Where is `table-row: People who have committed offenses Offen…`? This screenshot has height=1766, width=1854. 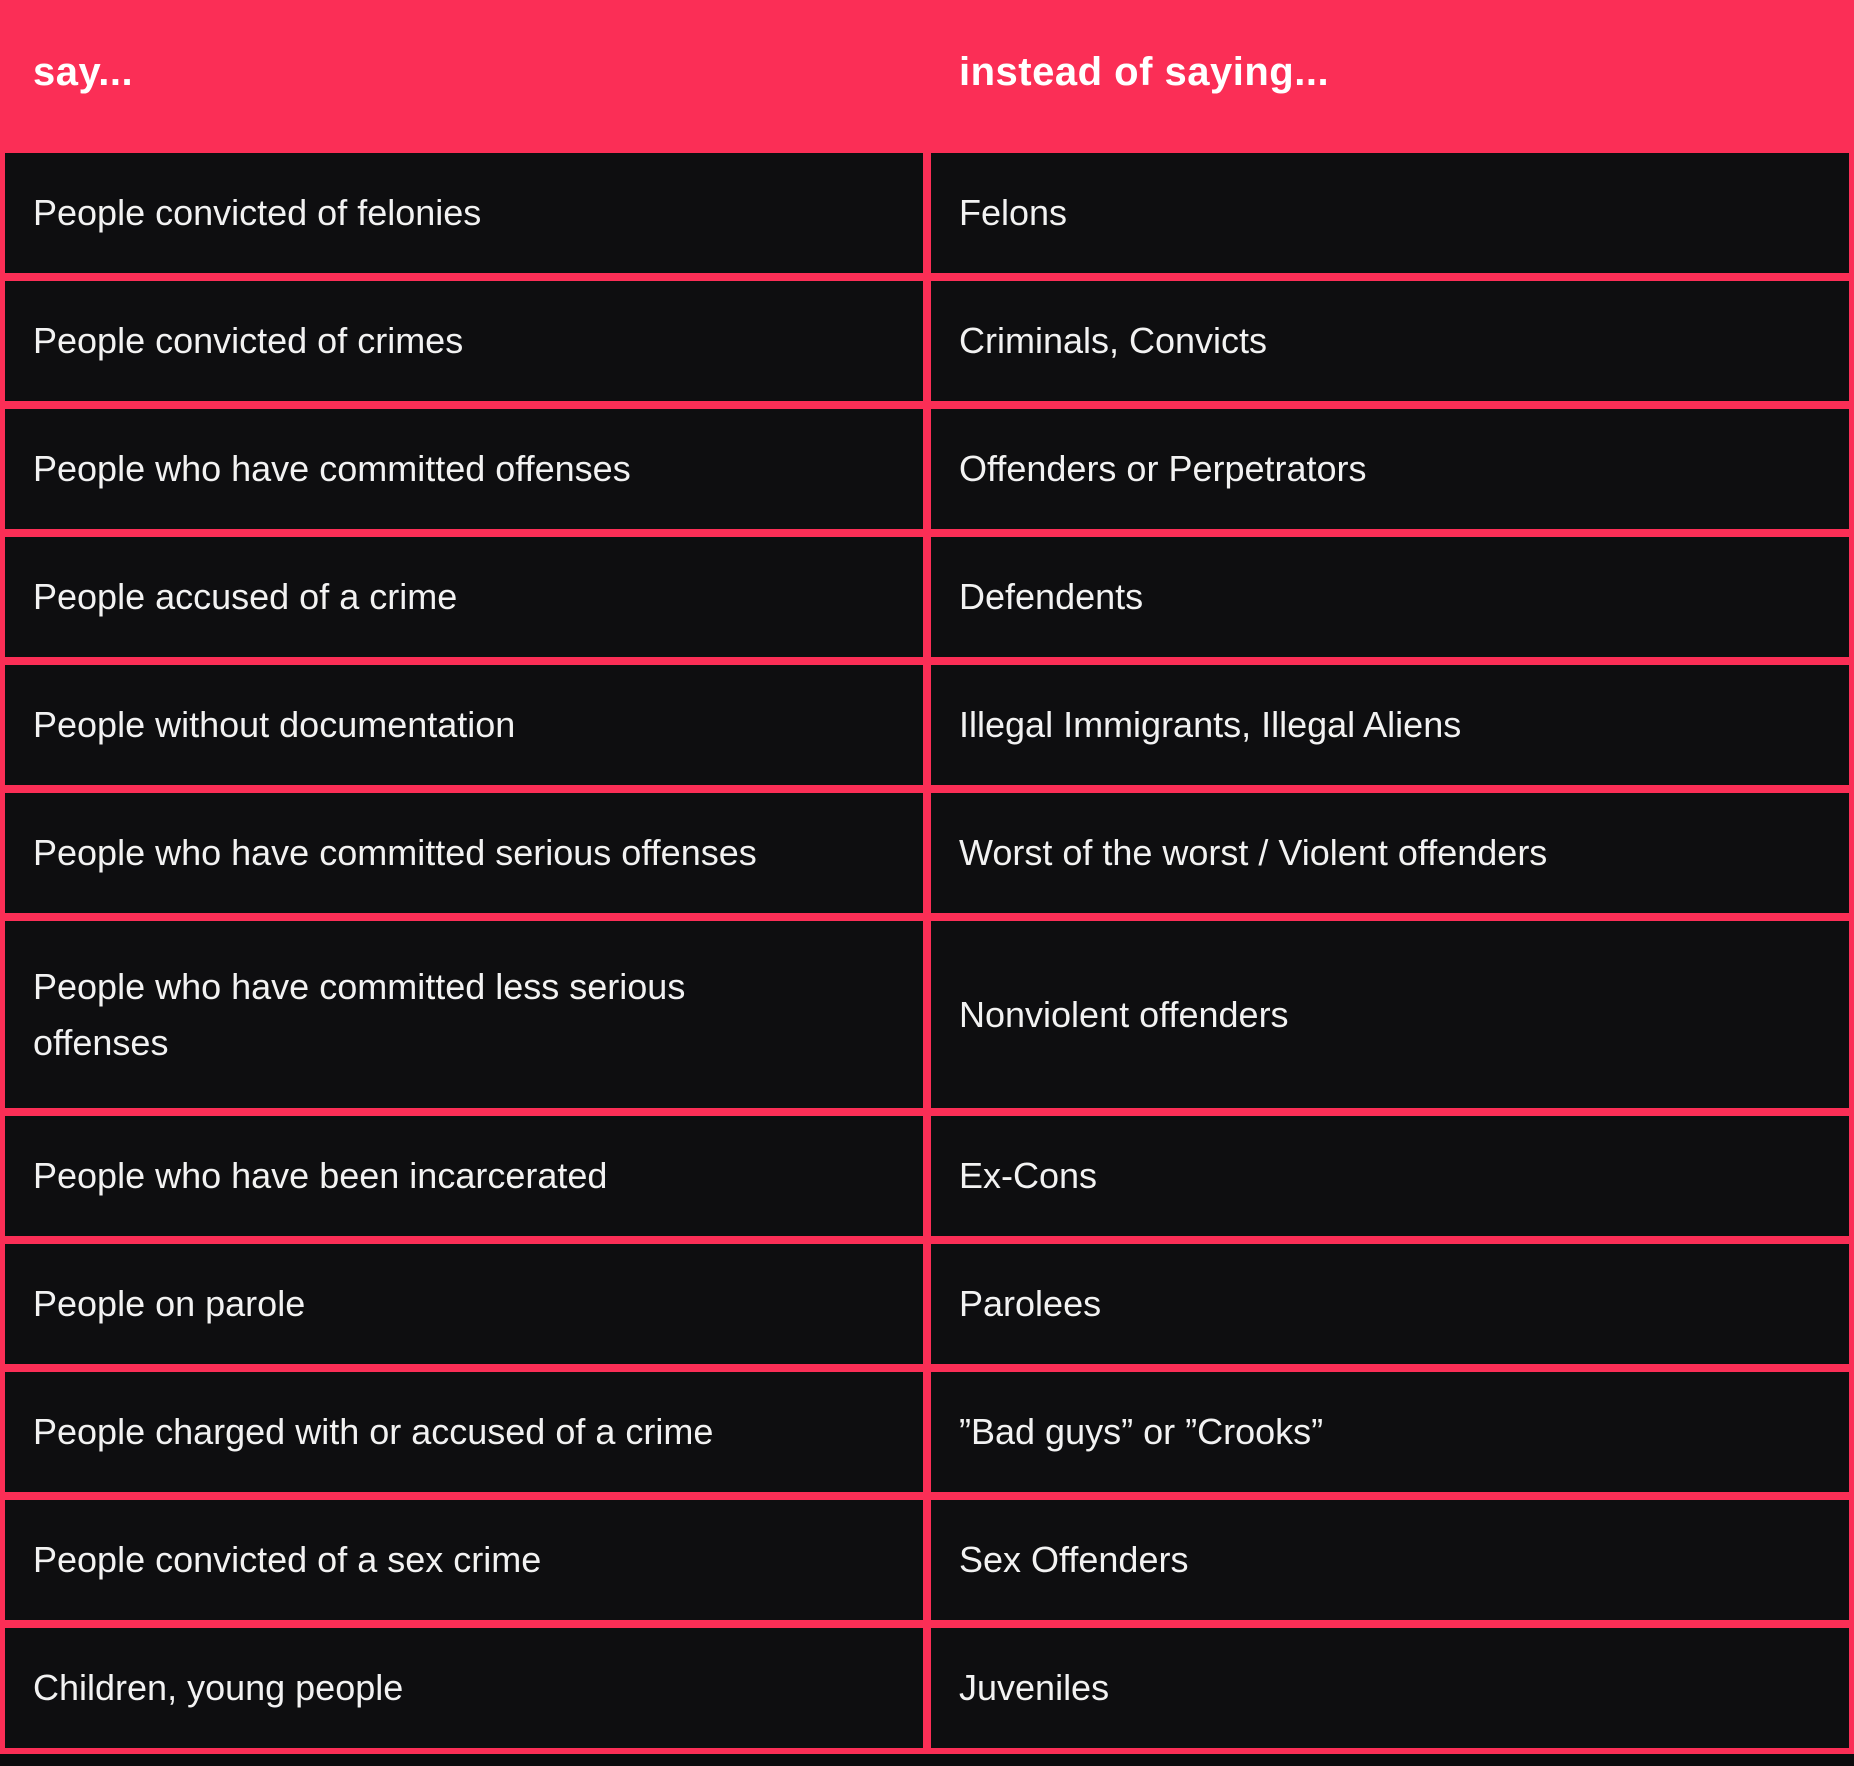
table-row: People who have committed offenses Offen… is located at coordinates (927, 469).